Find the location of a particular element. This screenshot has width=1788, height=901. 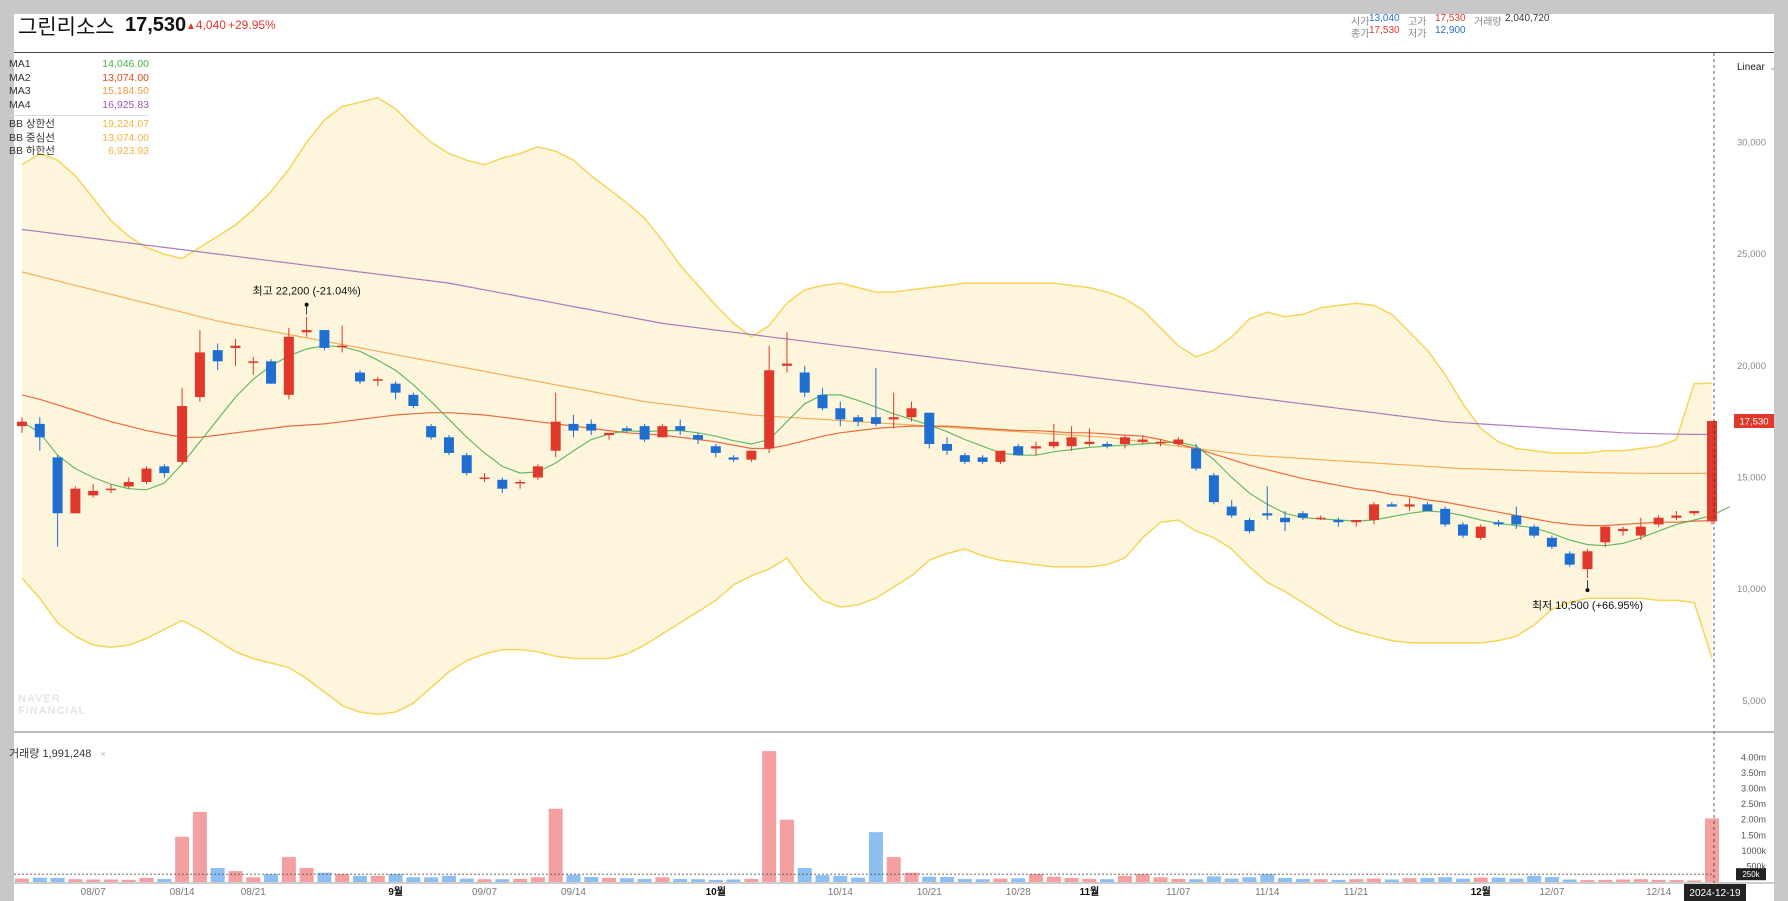

volume-tick-label: 4.00m is located at coordinates (1753, 757).